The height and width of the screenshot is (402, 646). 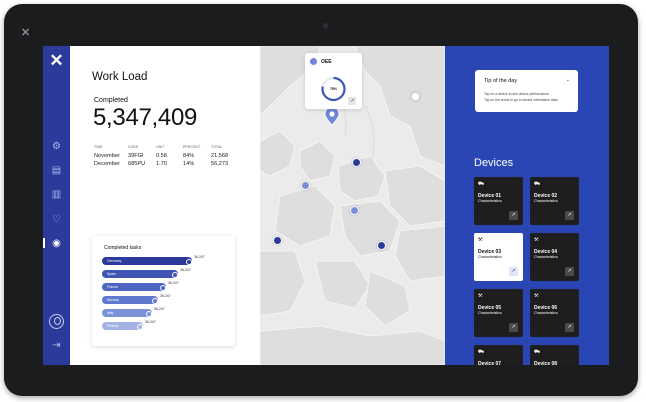 I want to click on device-card: ⚒ Device 04 Characteristics ↗, so click(x=554, y=257).